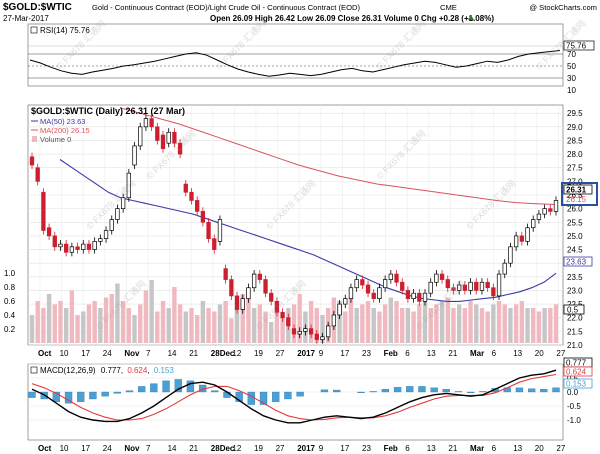 Image resolution: width=600 pixels, height=454 pixels. I want to click on volume-label: Volume 0, so click(55, 139).